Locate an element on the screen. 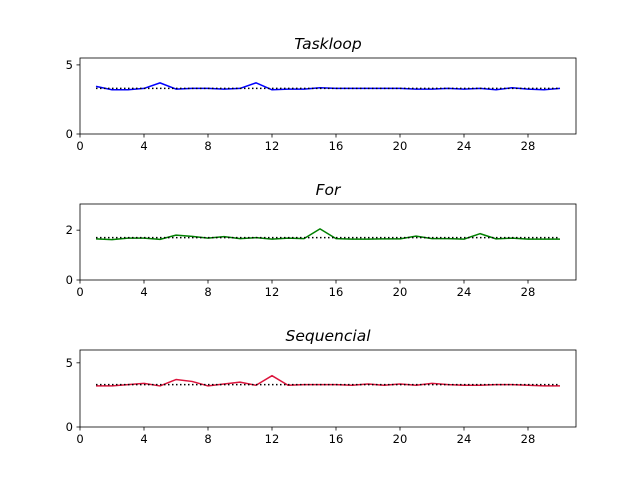 The width and height of the screenshot is (640, 480). x-tick-label-2-5: 16 is located at coordinates (336, 292).